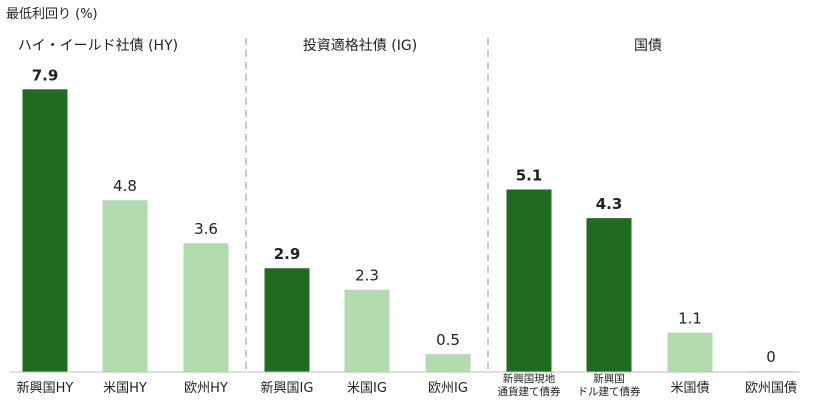 The image size is (815, 400). Describe the element at coordinates (98, 46) in the screenshot. I see `group-title: ハイ・イールド社債 (HY)` at that location.